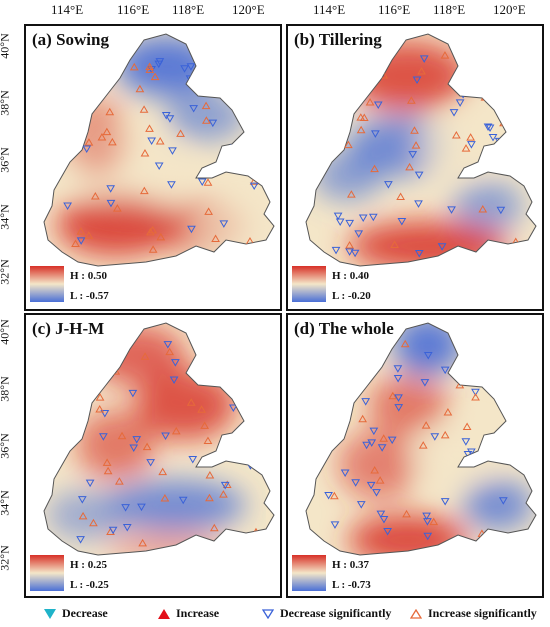 The width and height of the screenshot is (550, 627). I want to click on lat-tick-40-bottom: 40°N, so click(6, 332).